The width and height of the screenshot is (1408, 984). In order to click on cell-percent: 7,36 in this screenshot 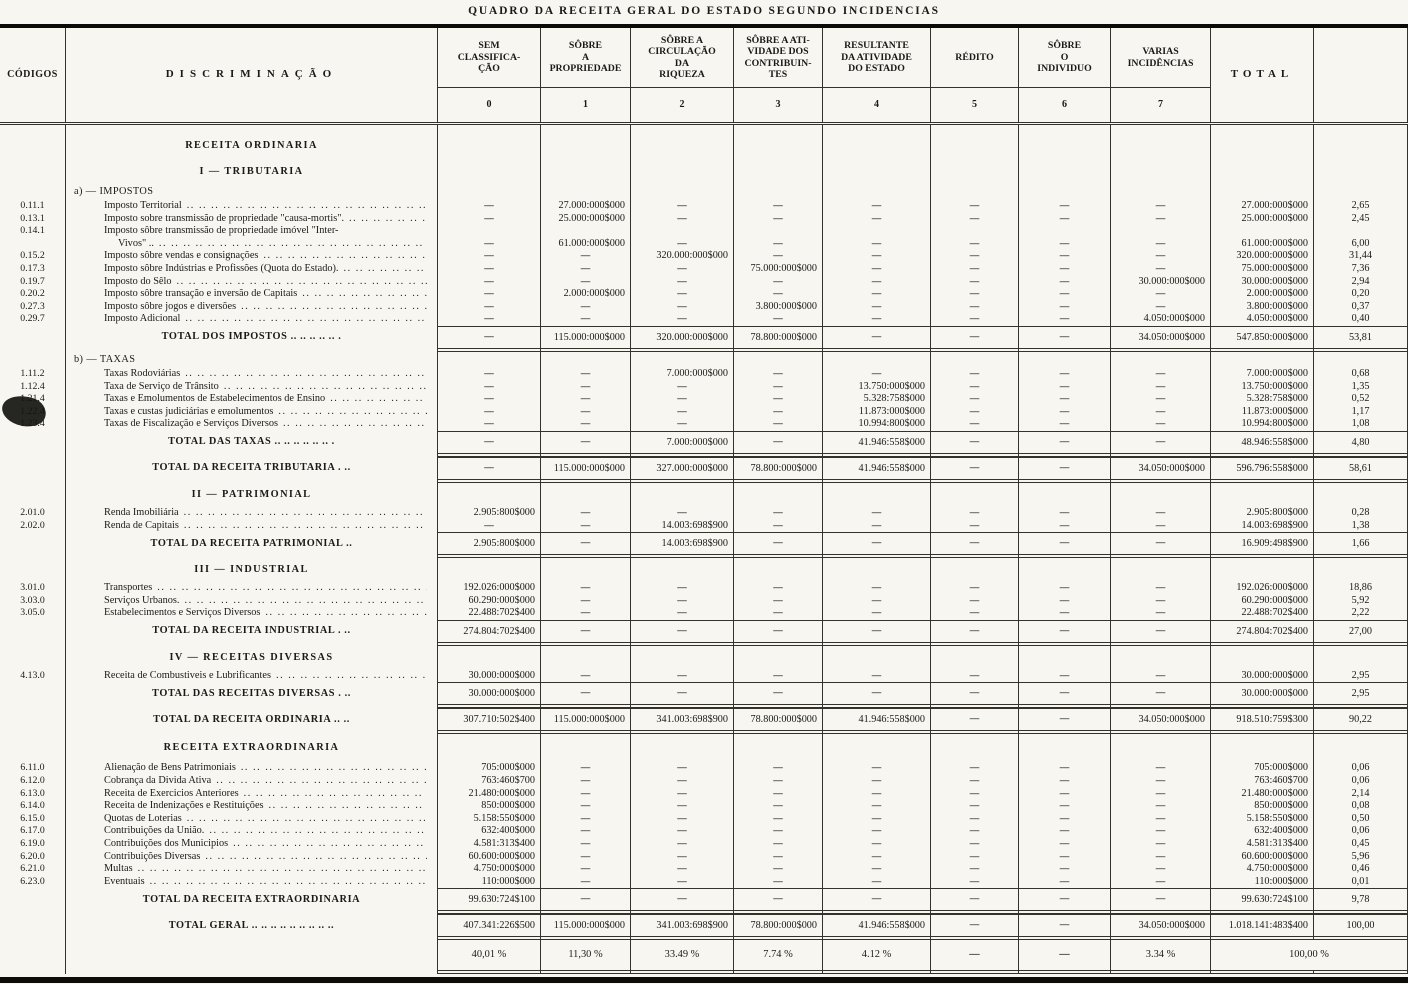, I will do `click(1360, 269)`.